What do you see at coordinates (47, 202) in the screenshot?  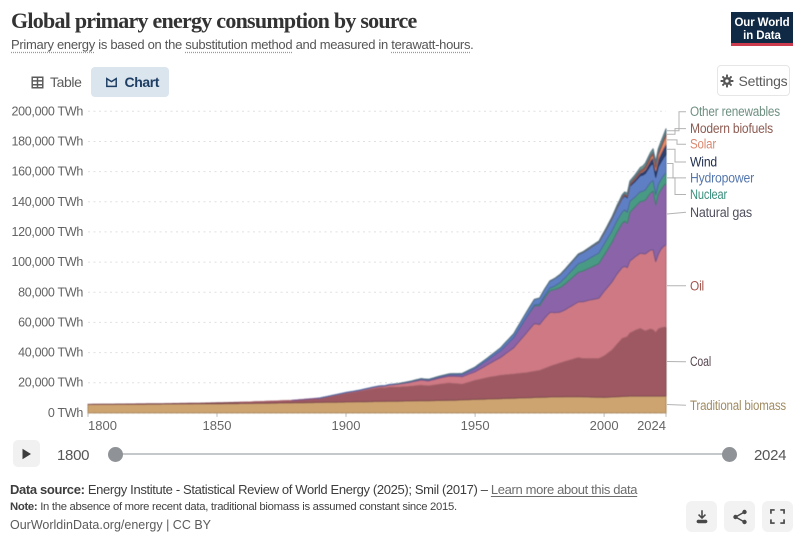 I see `svg-text: 140,000 TWh` at bounding box center [47, 202].